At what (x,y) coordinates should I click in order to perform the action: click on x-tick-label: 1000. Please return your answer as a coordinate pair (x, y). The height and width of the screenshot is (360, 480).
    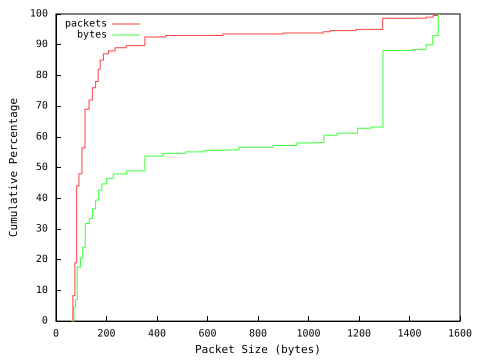
    Looking at the image, I should click on (308, 334).